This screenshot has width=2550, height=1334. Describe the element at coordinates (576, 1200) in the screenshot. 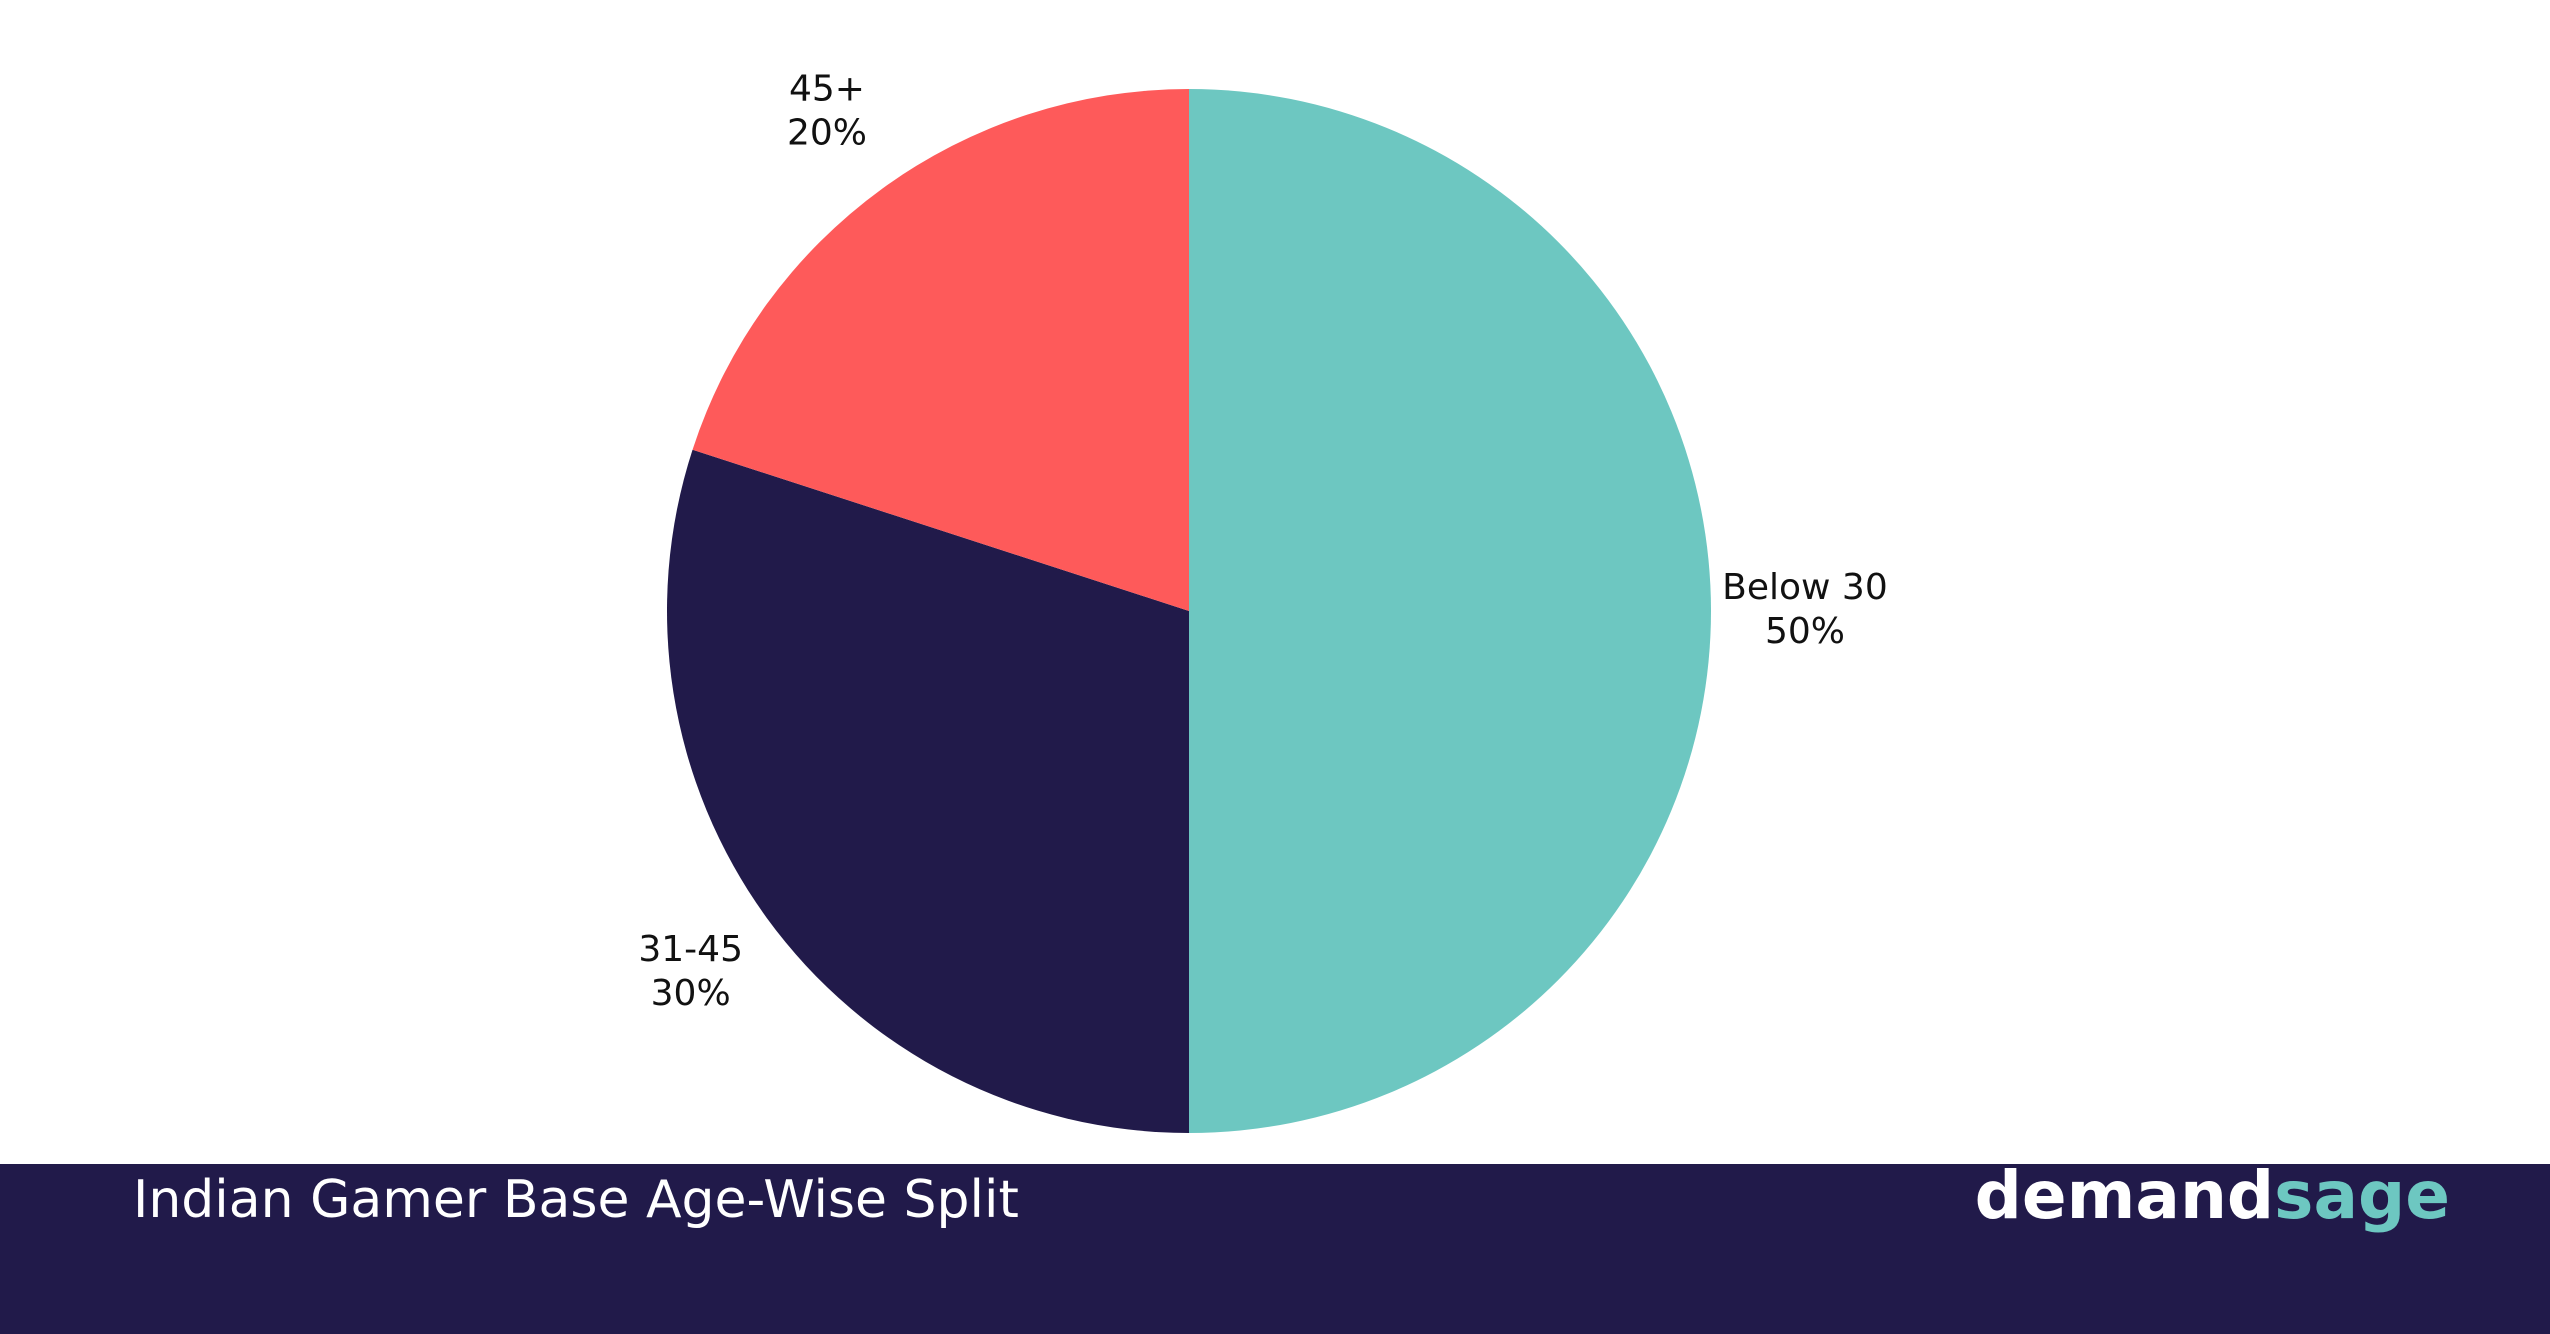

I see `chart-title: Indian Gamer Base Age-Wise Split` at that location.